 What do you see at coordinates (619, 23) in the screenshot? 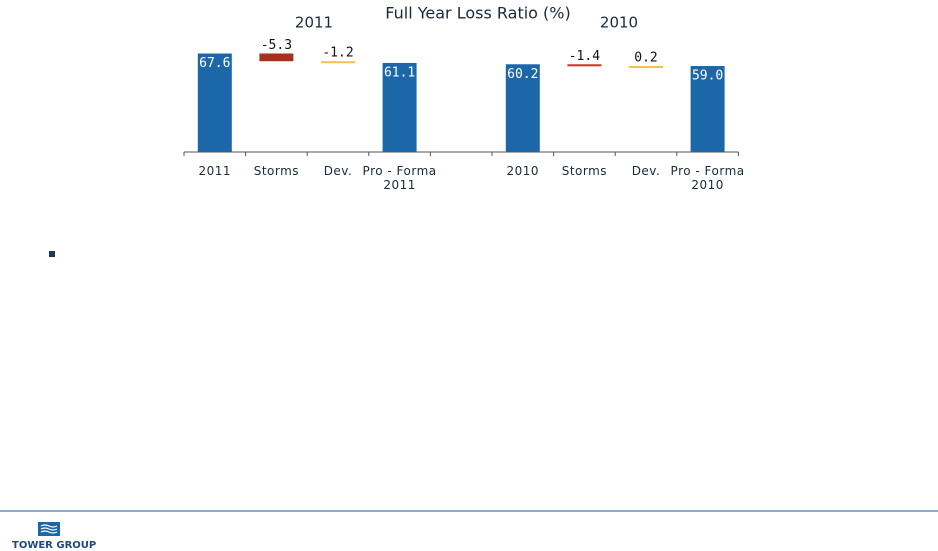
I see `group-label: 2010` at bounding box center [619, 23].